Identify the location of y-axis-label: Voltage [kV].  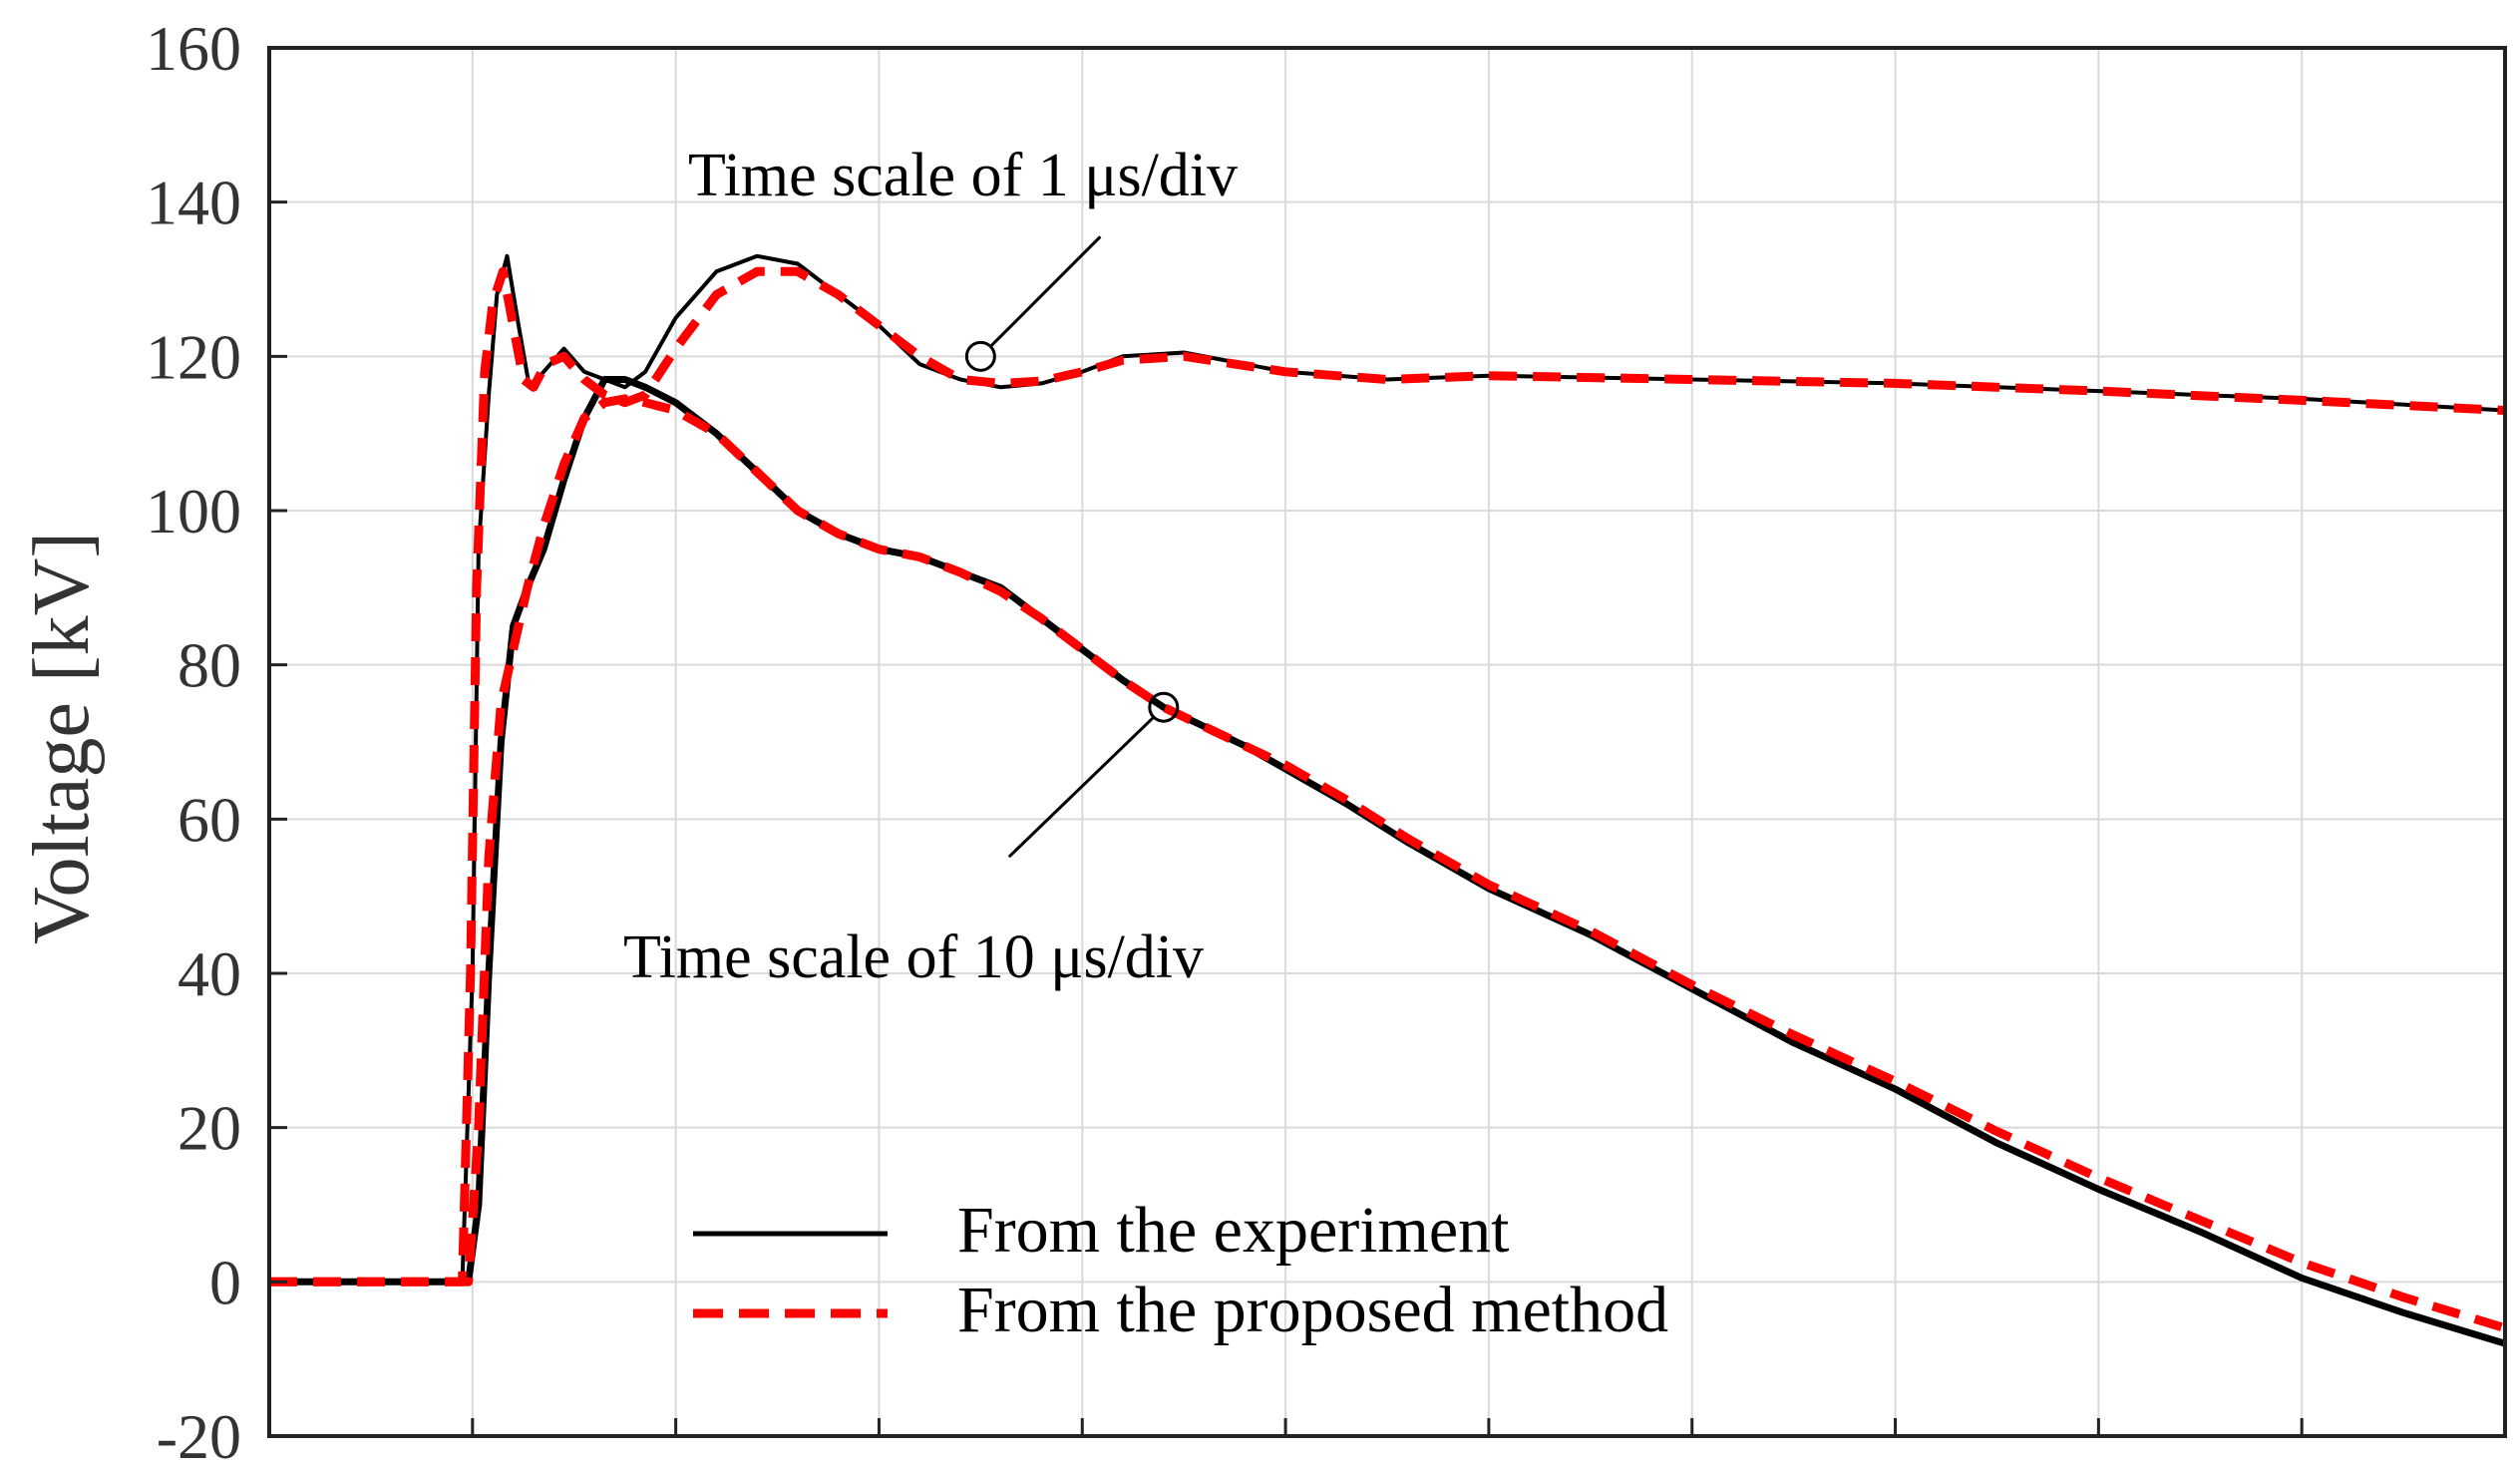
(62, 738).